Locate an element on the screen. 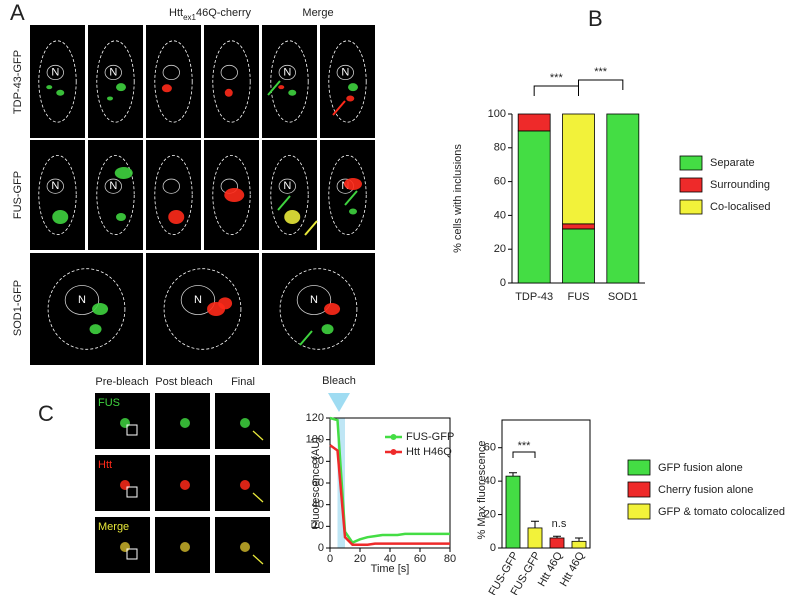 Image resolution: width=787 pixels, height=595 pixels. x-tick-label: FUS is located at coordinates (579, 297).